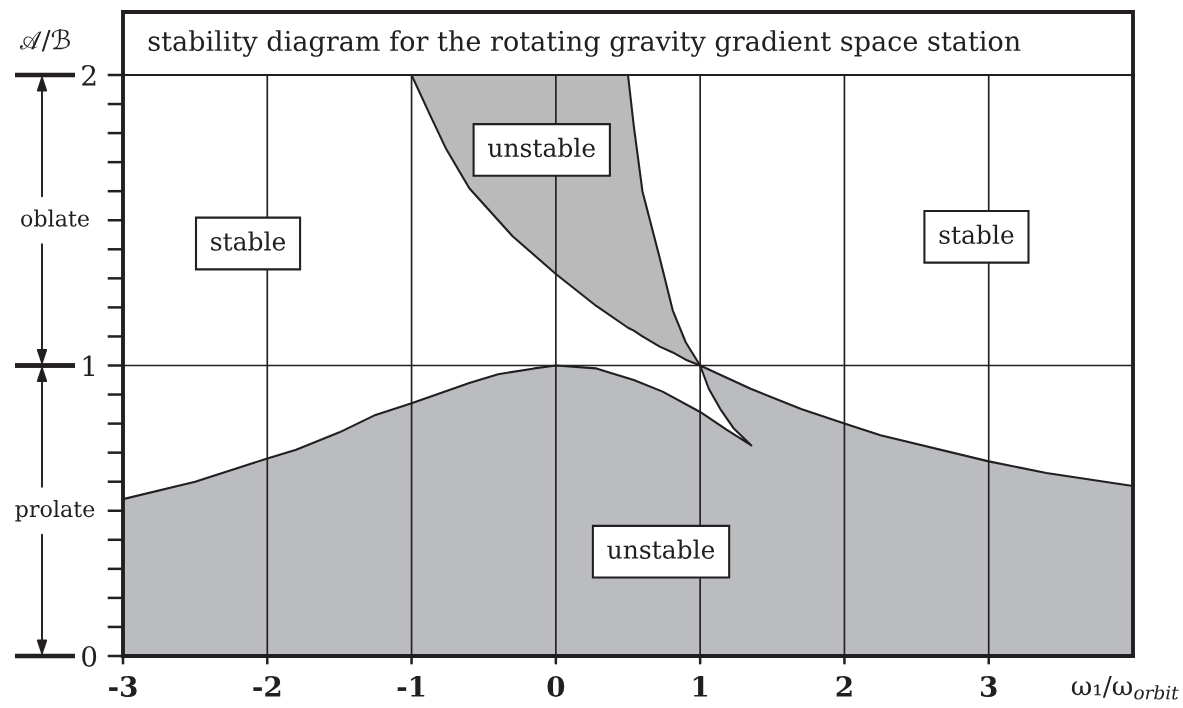 The width and height of the screenshot is (1183, 708). Describe the element at coordinates (988, 686) in the screenshot. I see `x-tick-label: 3` at that location.